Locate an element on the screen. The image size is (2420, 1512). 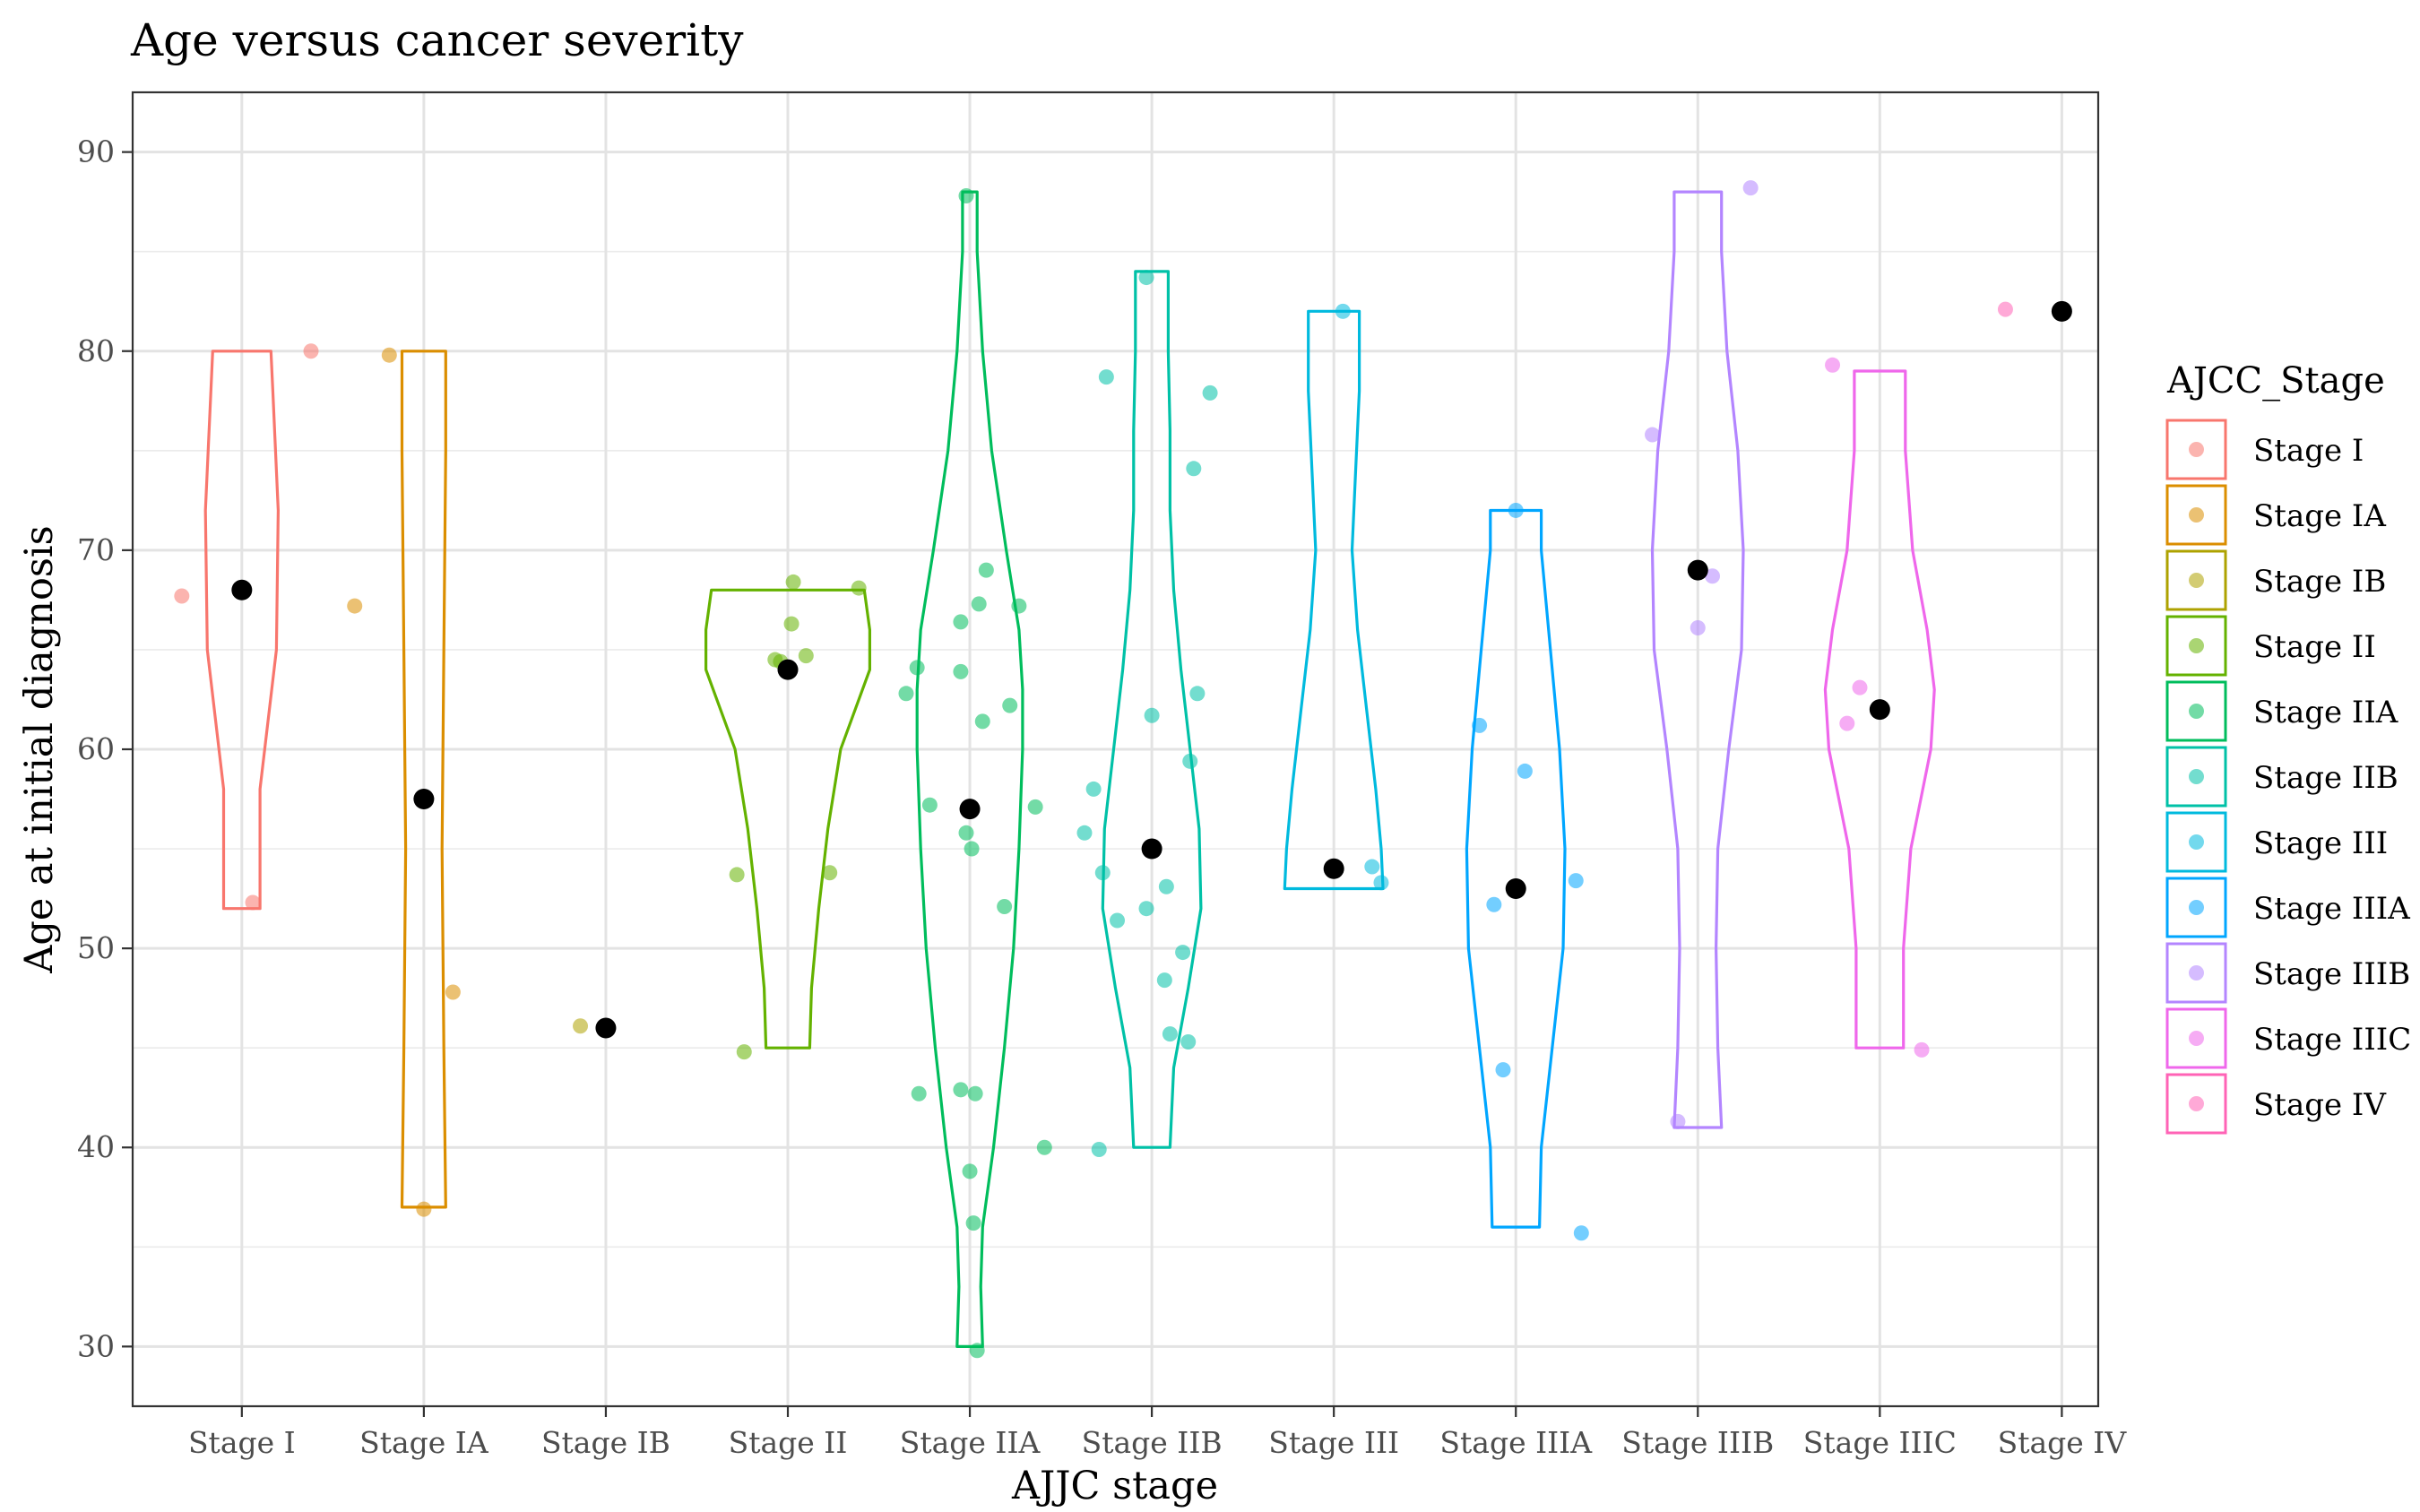
legend-label: Stage IIB is located at coordinates (2325, 778).